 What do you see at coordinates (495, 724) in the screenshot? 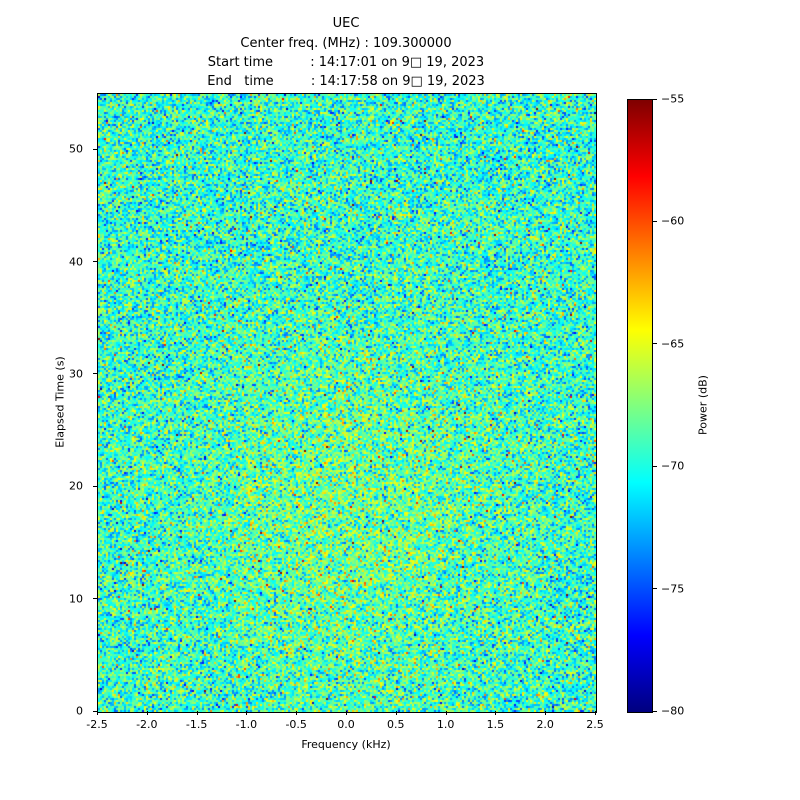
I see `x-tick-label: 1.5` at bounding box center [495, 724].